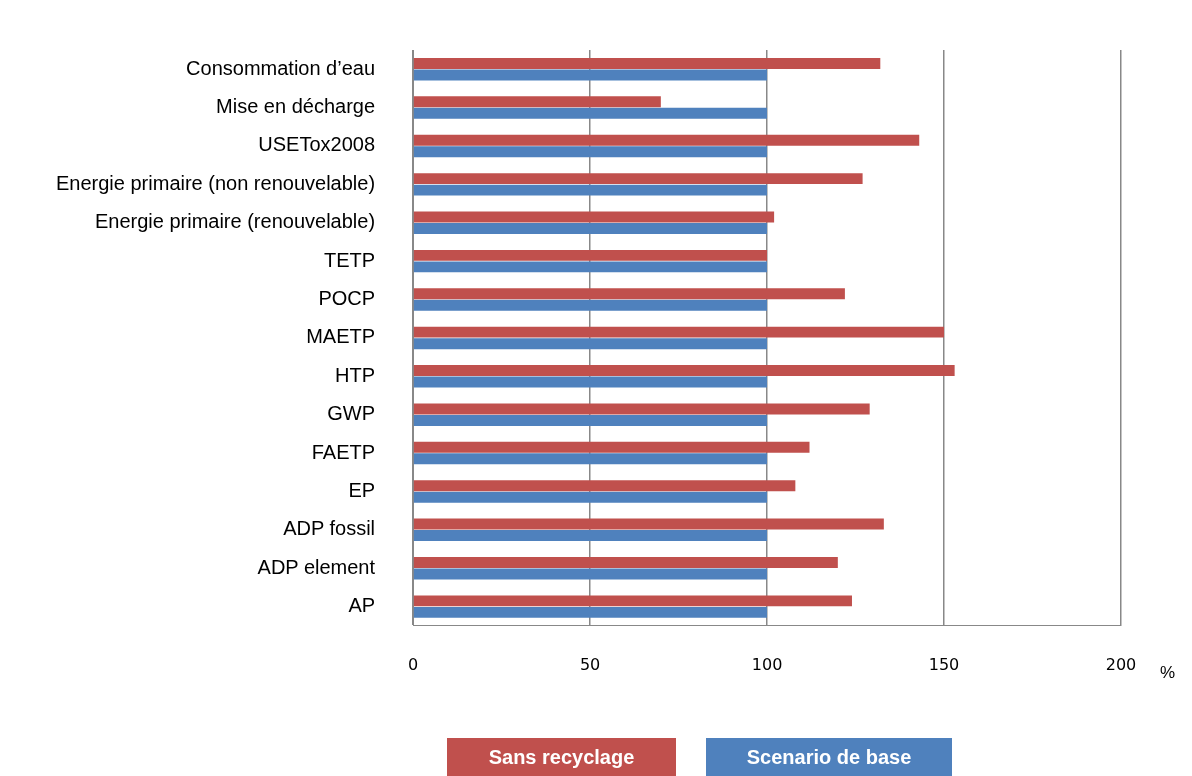 This screenshot has height=776, width=1192. Describe the element at coordinates (767, 664) in the screenshot. I see `x-tick-label: 100` at that location.